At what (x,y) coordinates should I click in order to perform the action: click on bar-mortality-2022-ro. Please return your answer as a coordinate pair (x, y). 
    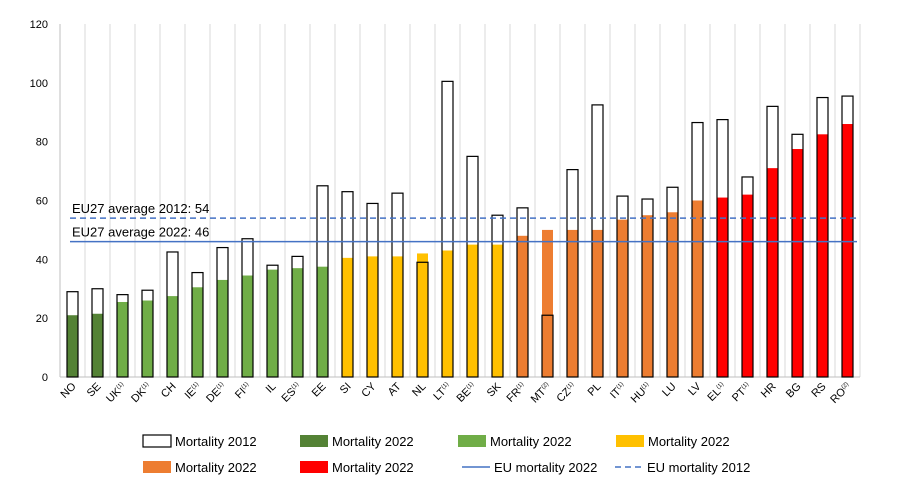
    Looking at the image, I should click on (847, 251).